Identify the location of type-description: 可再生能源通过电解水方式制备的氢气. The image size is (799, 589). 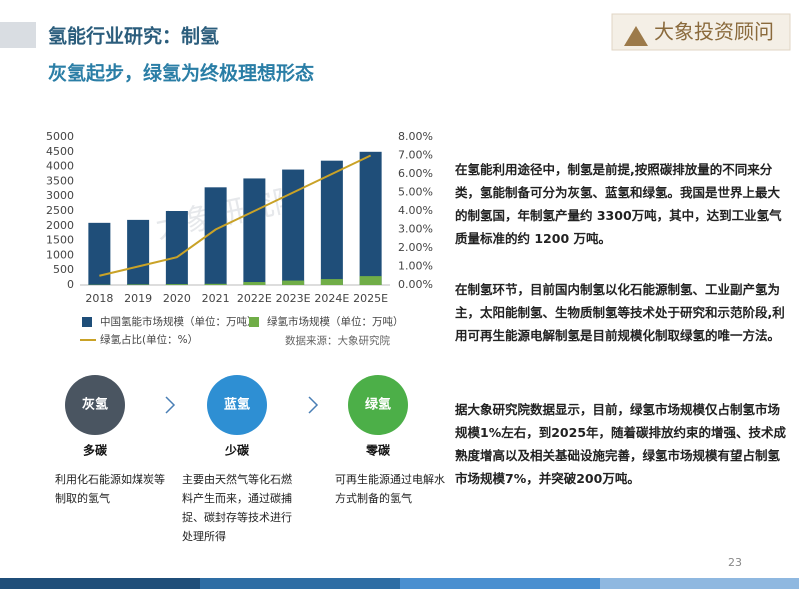
(390, 489).